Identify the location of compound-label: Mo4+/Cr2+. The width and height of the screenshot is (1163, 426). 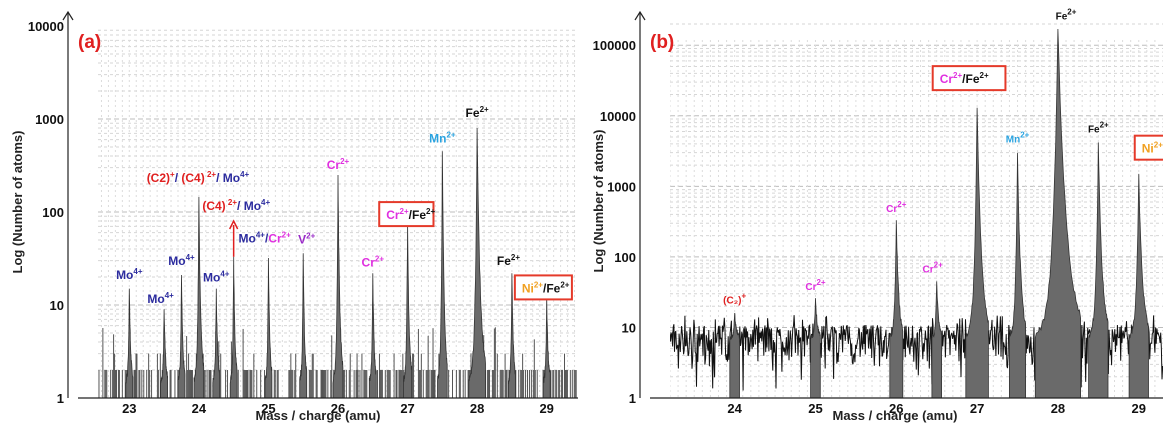
(265, 237).